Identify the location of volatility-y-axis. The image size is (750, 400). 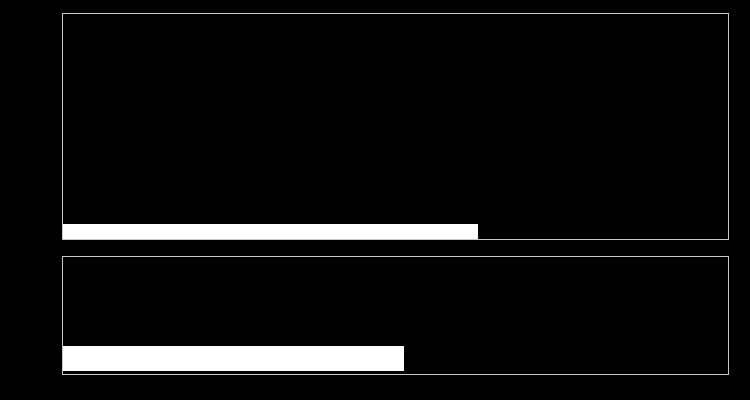
(28, 123).